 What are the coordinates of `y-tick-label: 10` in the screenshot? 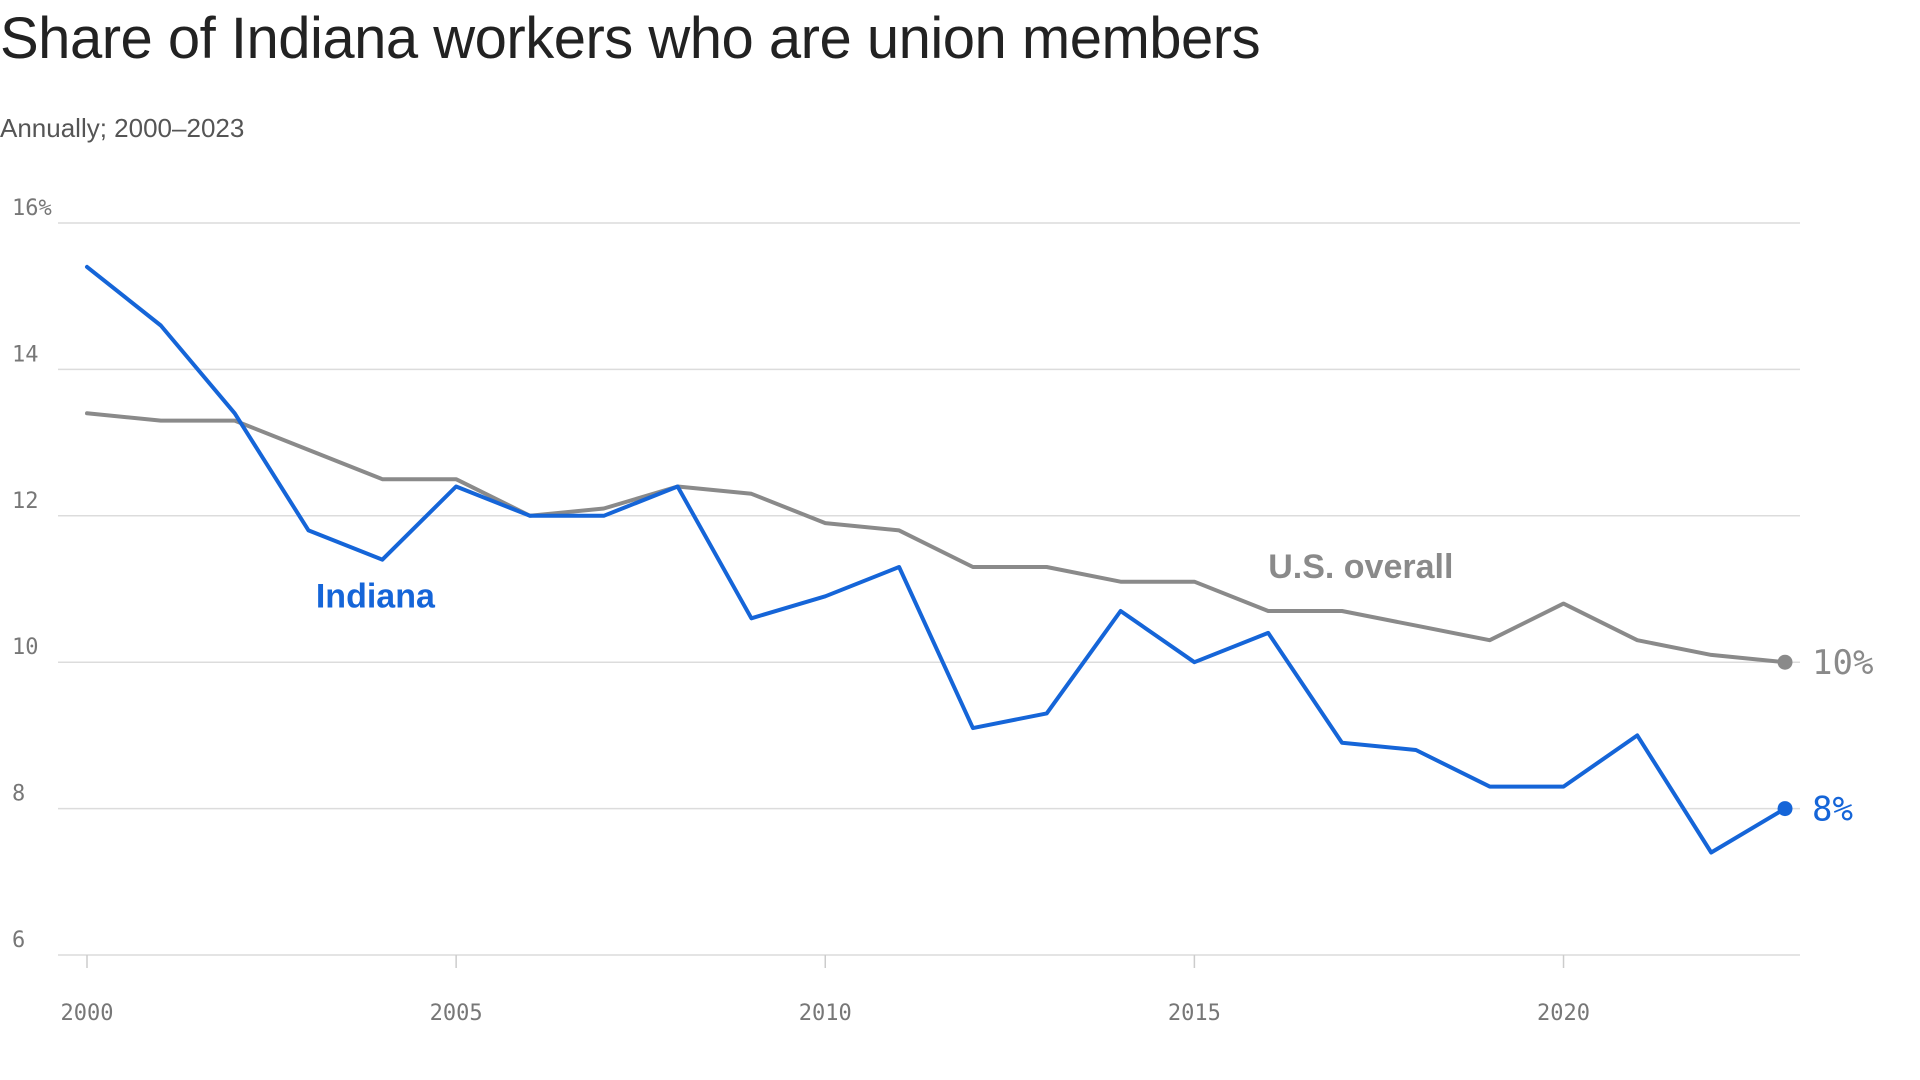 It's located at (25, 647).